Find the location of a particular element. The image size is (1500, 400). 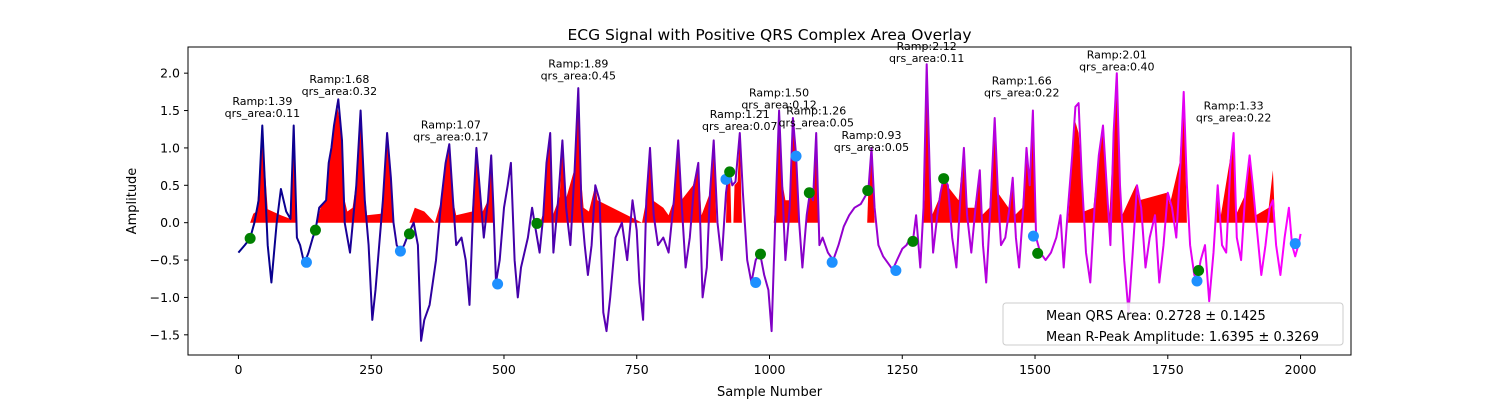

y-tick-label: 2.0 is located at coordinates (170, 73).